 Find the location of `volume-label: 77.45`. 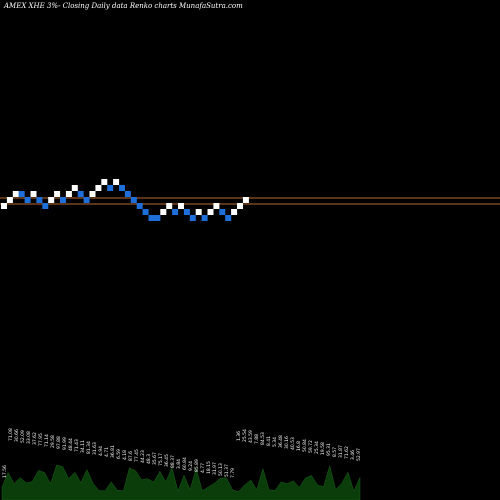

volume-label: 77.45 is located at coordinates (137, 455).